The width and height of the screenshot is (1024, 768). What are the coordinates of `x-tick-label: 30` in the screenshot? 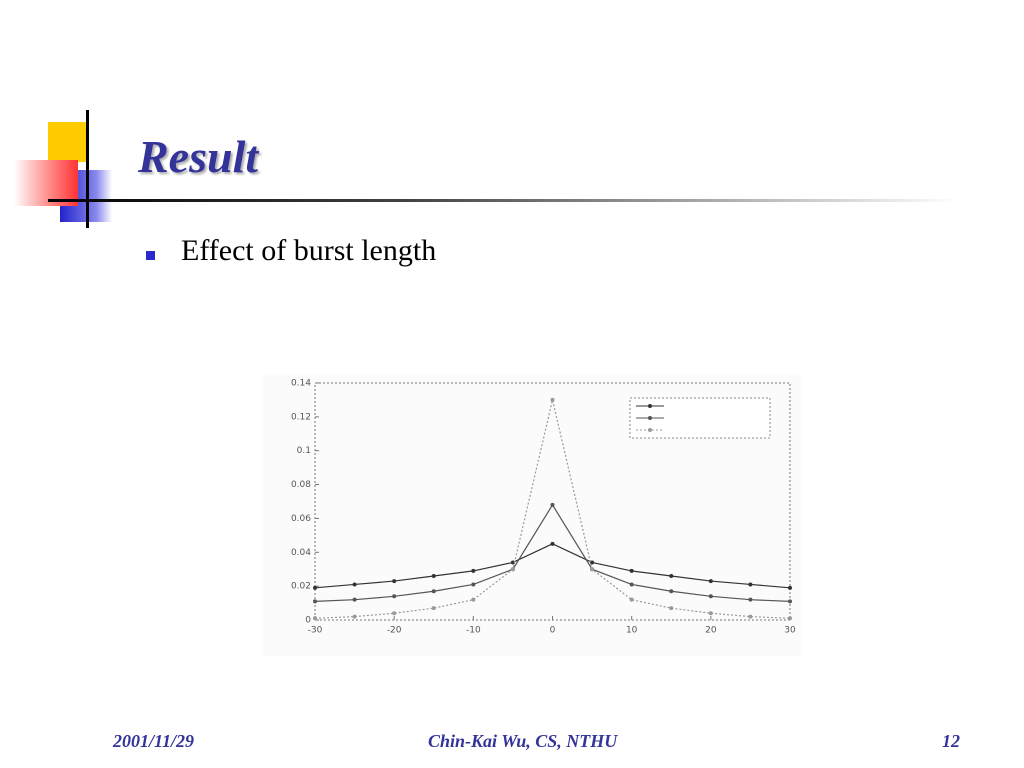 It's located at (790, 631).